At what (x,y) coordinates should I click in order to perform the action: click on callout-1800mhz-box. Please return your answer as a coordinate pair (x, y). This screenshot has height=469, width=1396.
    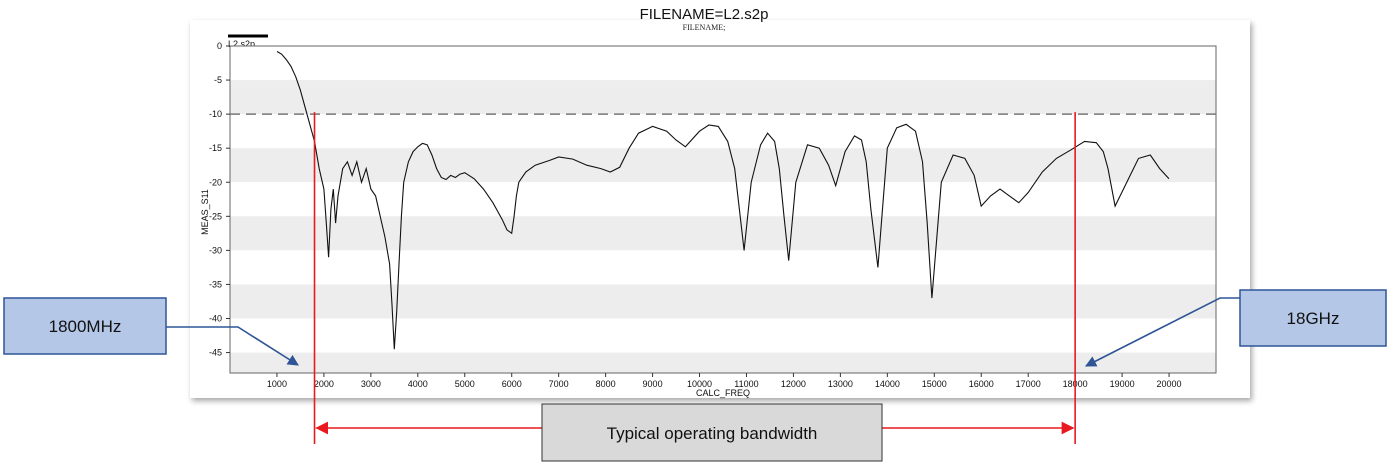
    Looking at the image, I should click on (85, 326).